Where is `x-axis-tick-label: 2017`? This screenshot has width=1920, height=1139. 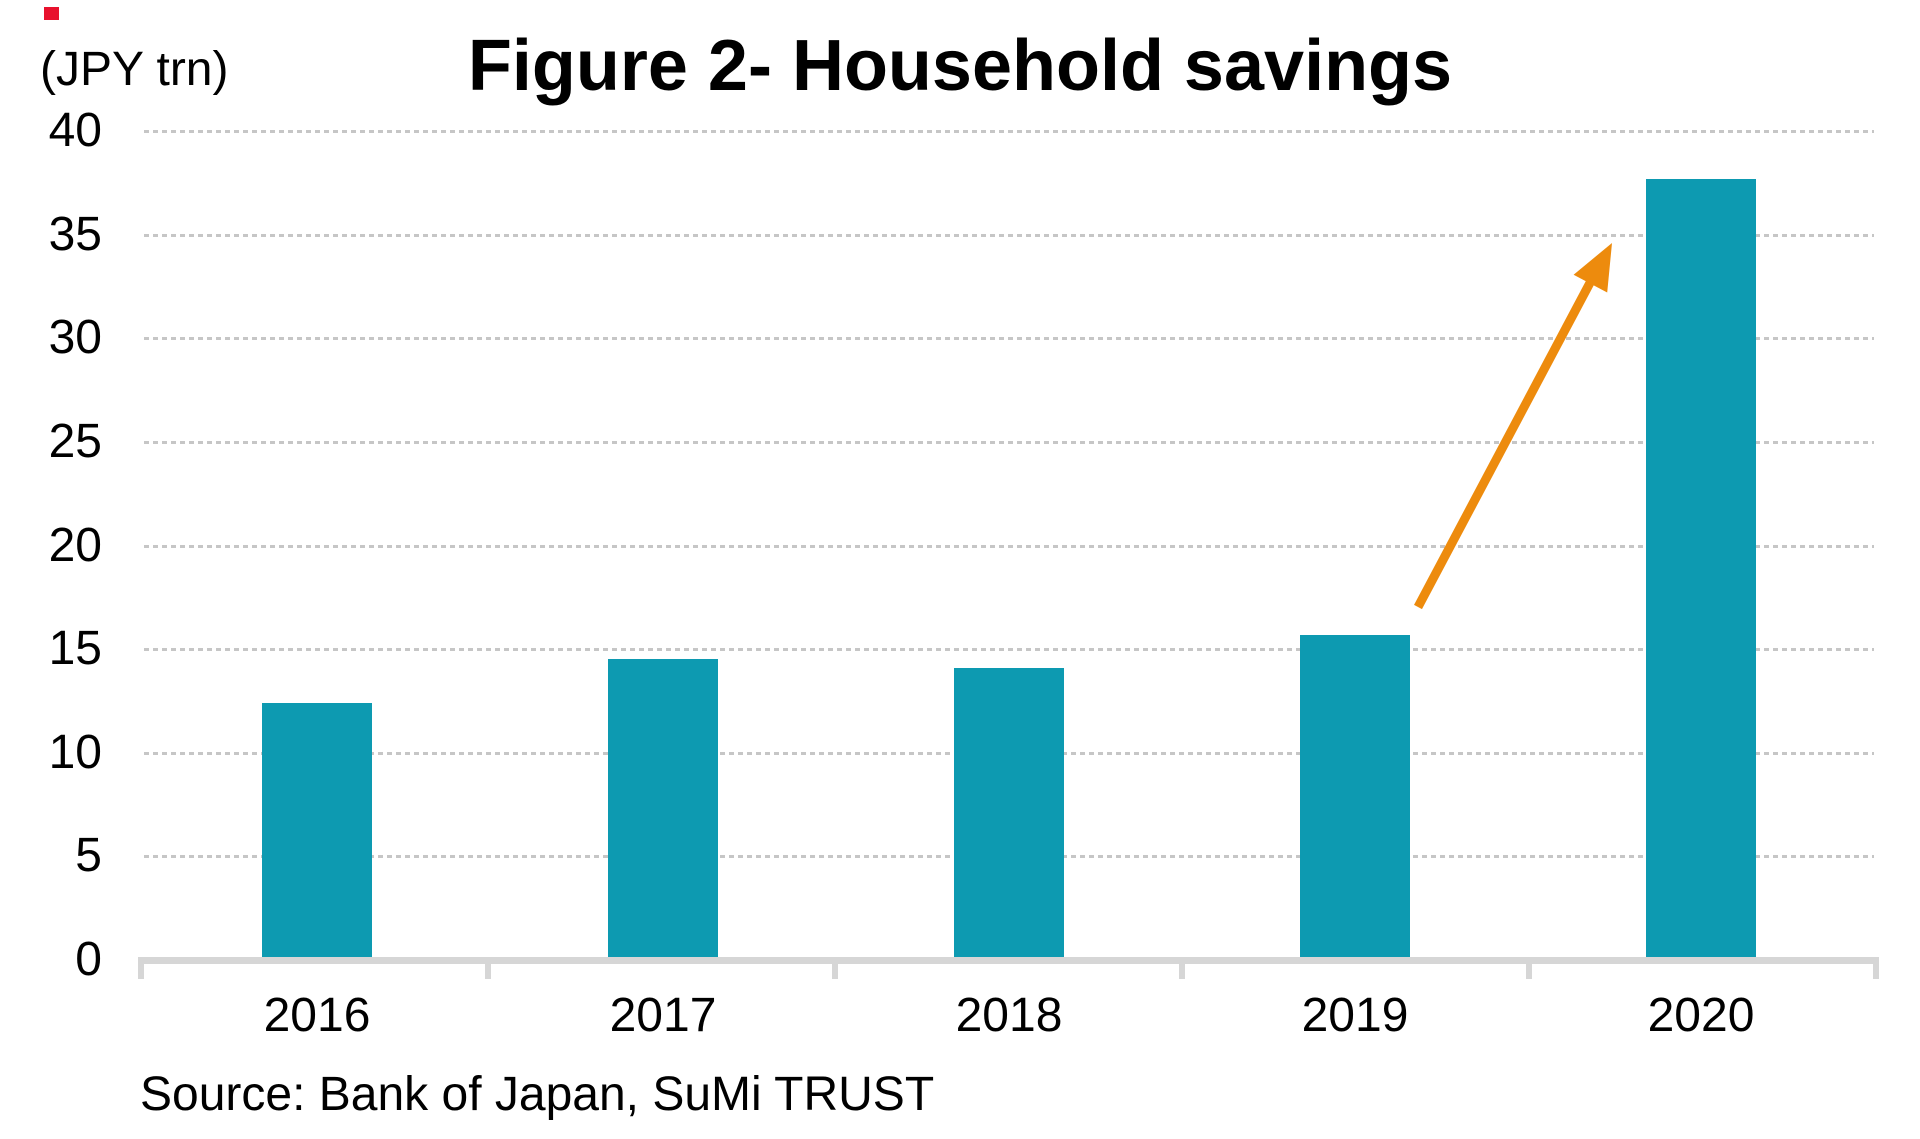 x-axis-tick-label: 2017 is located at coordinates (663, 1015).